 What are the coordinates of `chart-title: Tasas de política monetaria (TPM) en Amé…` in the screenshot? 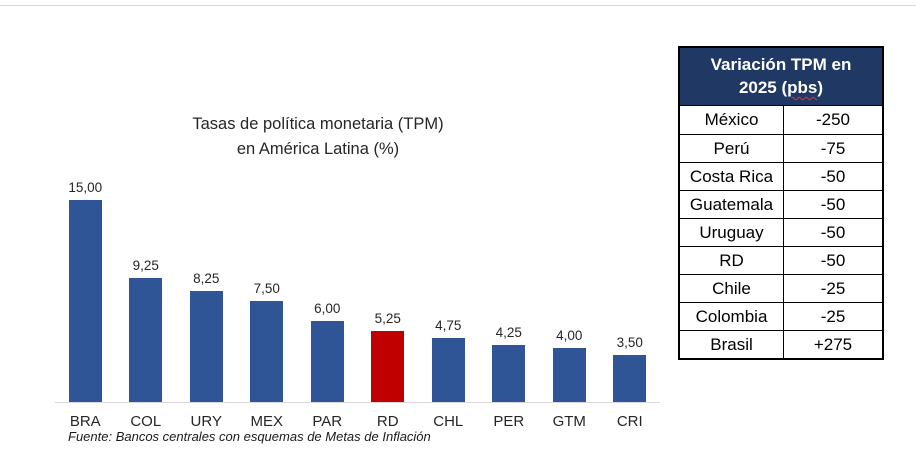 It's located at (318, 137).